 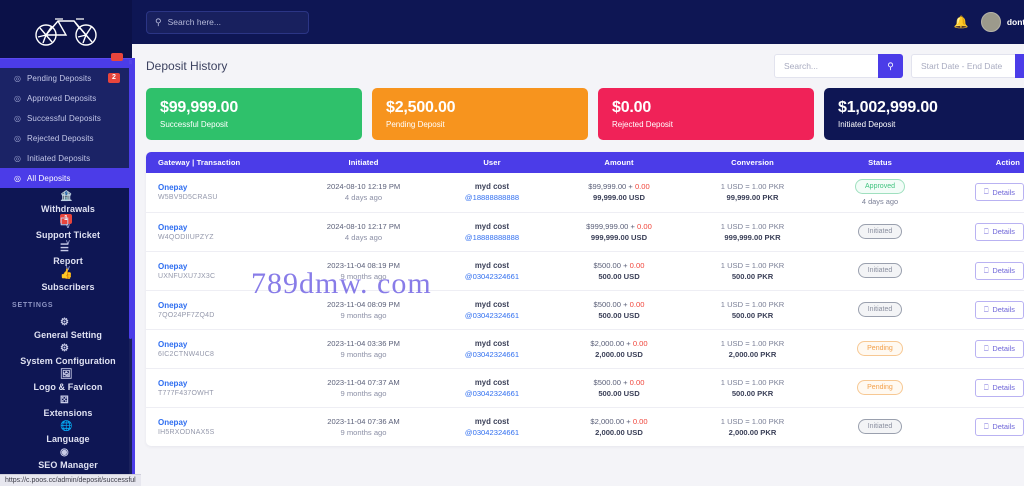 I want to click on initiated-date: 2024-08-10 12:19 PM, so click(x=363, y=187).